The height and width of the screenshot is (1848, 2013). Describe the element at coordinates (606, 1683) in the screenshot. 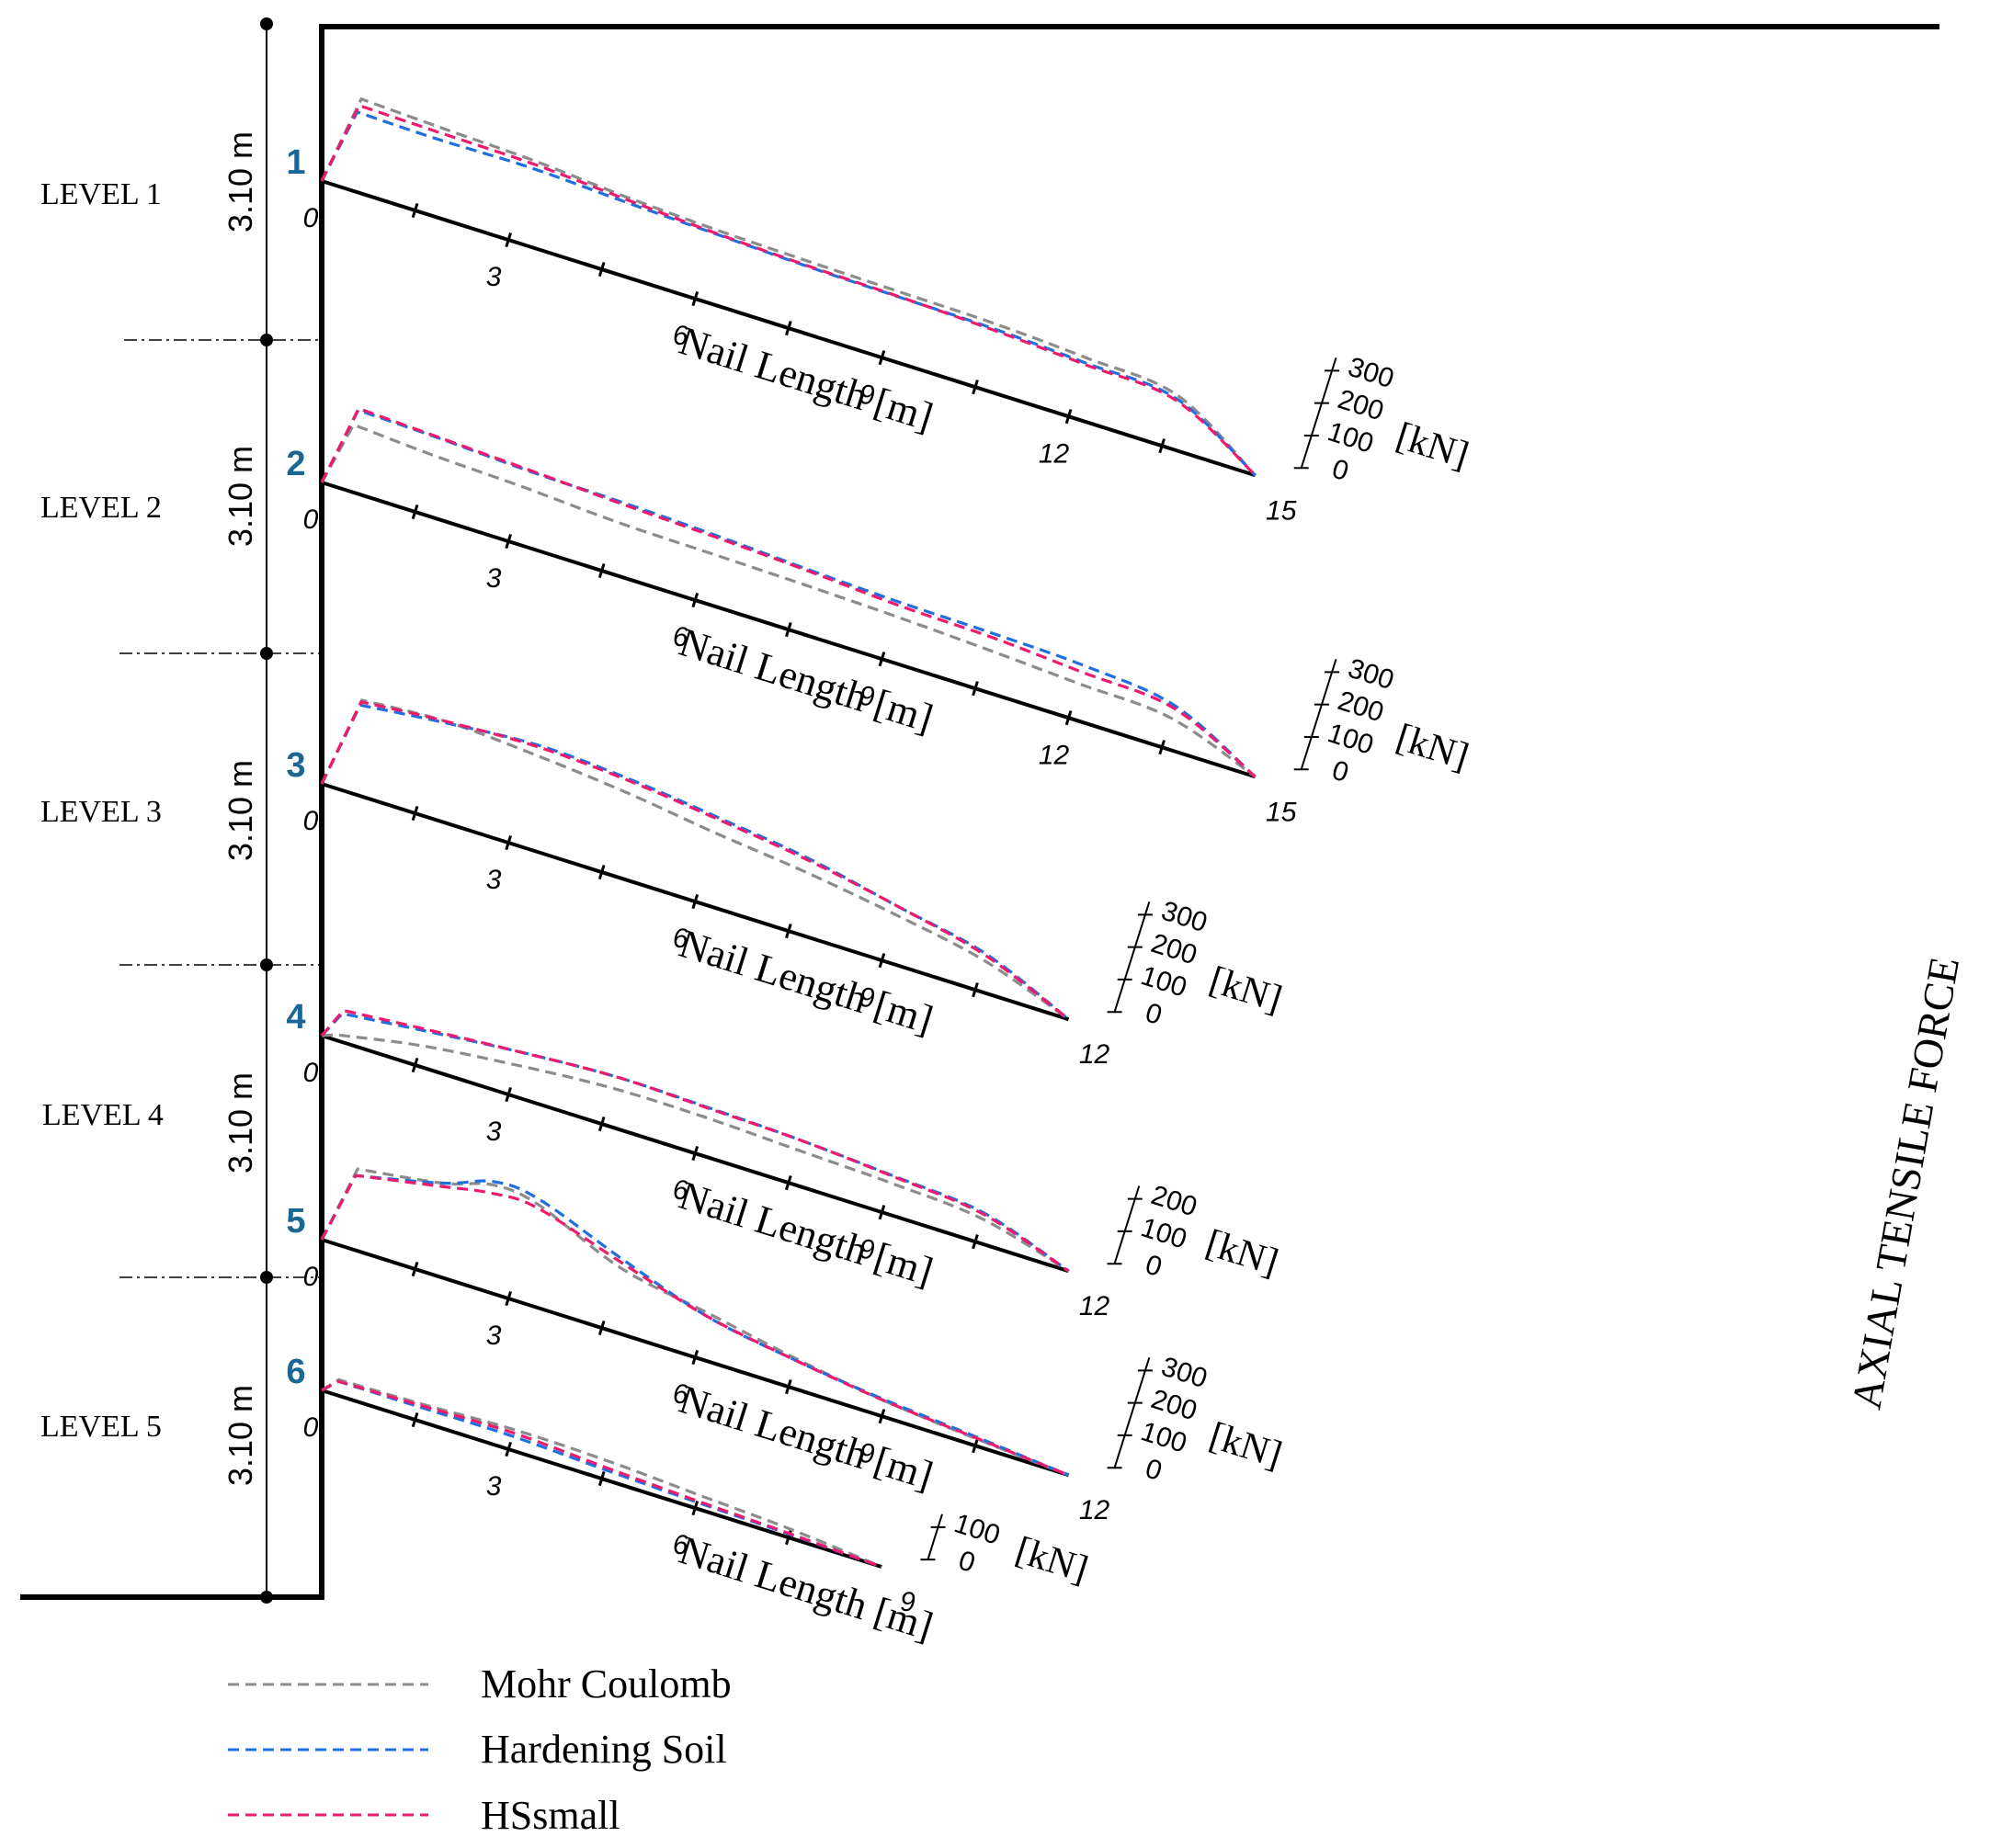

I see `legend-label-mohr-coulomb: Mohr Coulomb` at that location.